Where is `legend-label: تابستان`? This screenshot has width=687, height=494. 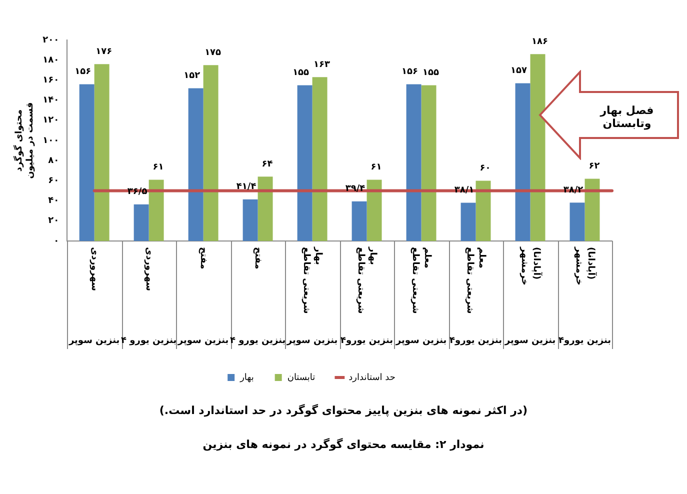 legend-label: تابستان is located at coordinates (301, 377).